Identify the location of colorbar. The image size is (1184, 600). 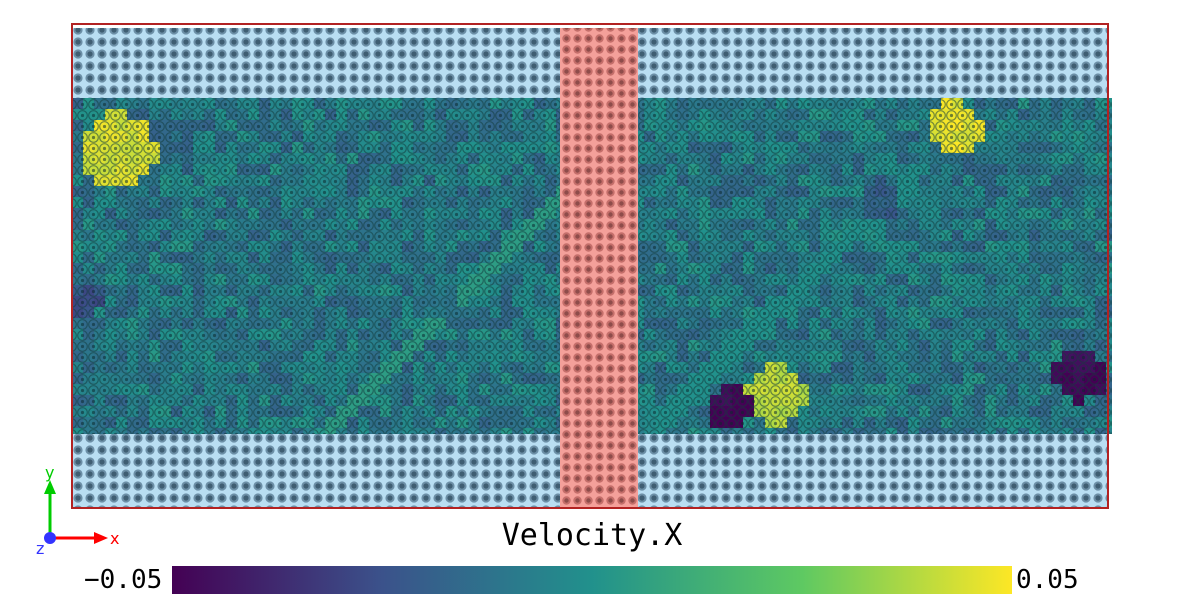
(592, 580).